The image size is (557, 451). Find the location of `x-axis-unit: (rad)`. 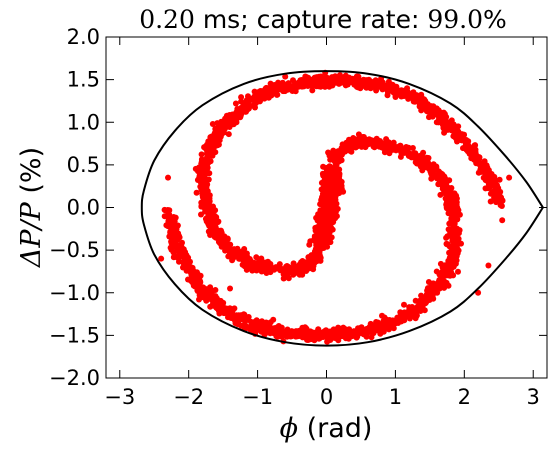

x-axis-unit: (rad) is located at coordinates (335, 428).